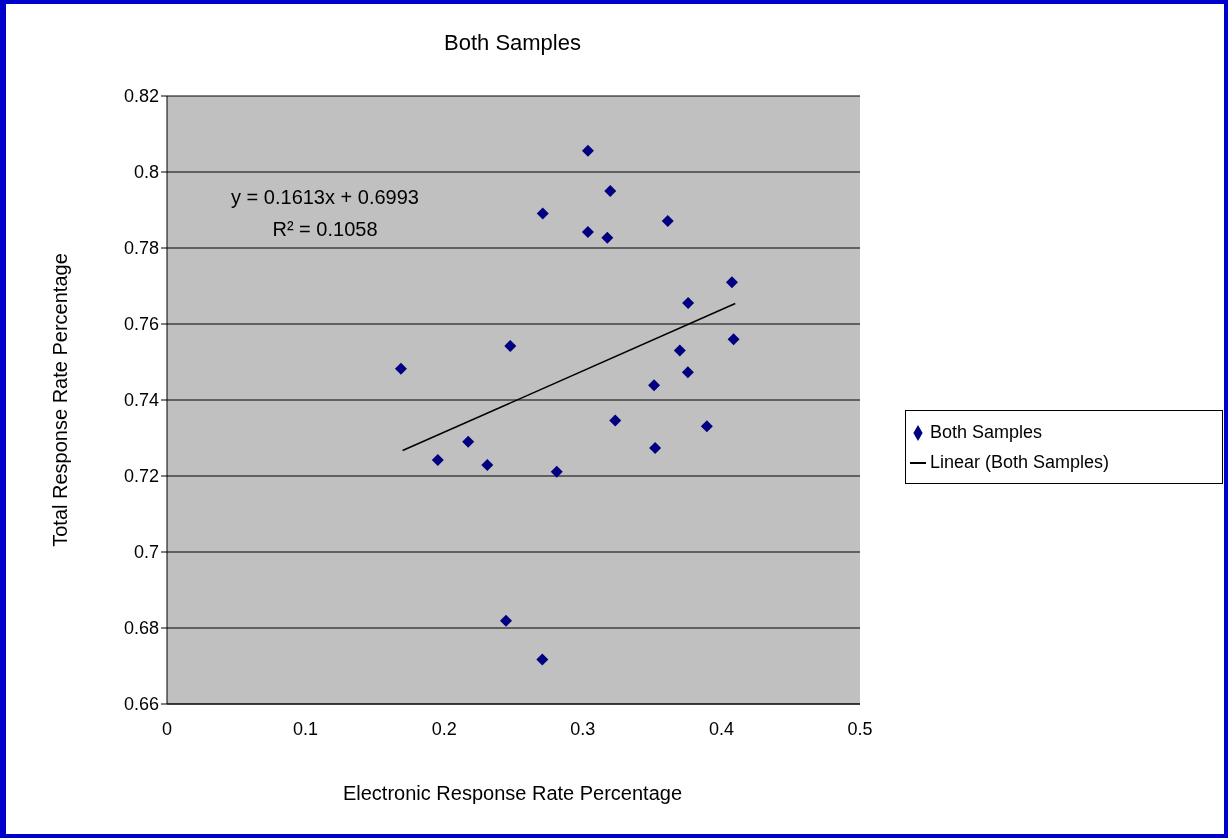 The height and width of the screenshot is (838, 1228). What do you see at coordinates (986, 432) in the screenshot?
I see `legend-label: Both Samples` at bounding box center [986, 432].